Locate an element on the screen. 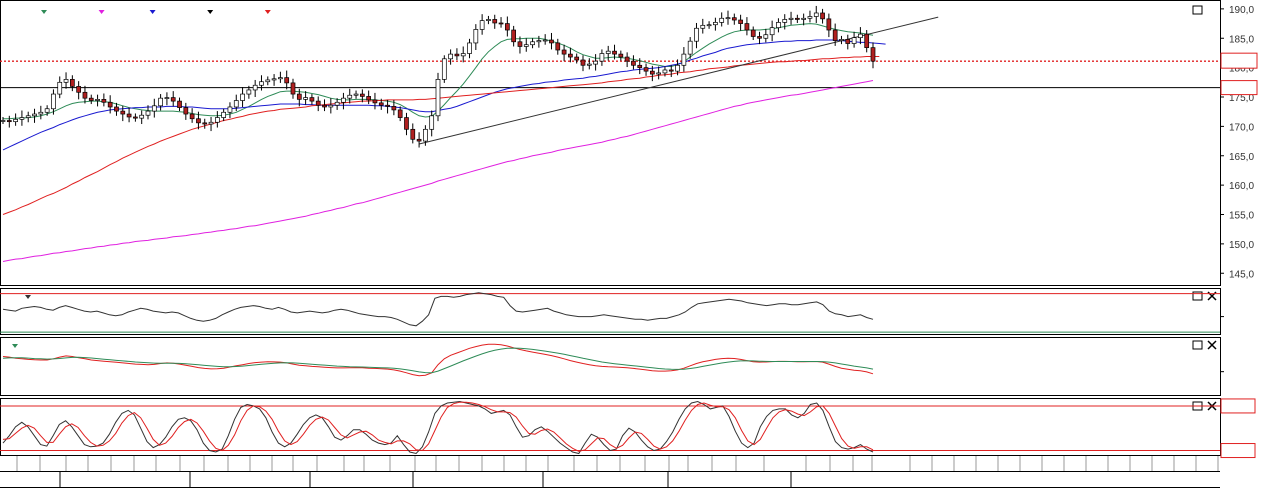 This screenshot has height=493, width=1269. y-tick-label: 165,0 is located at coordinates (1241, 157).